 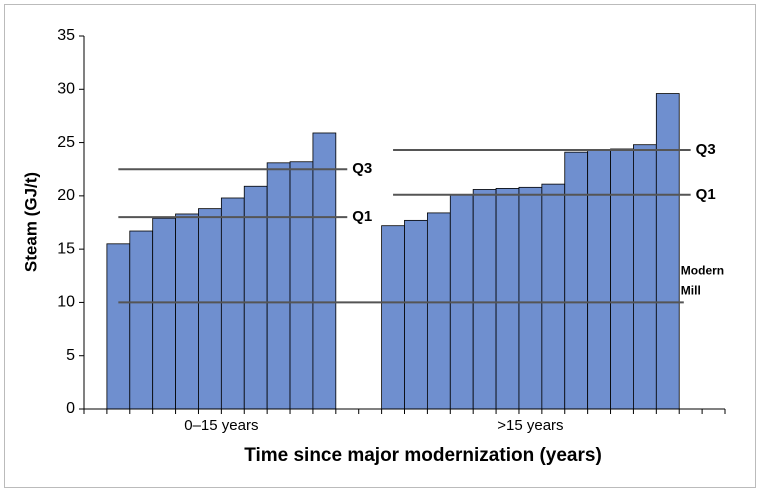 What do you see at coordinates (70, 408) in the screenshot?
I see `y-tick-label: 0` at bounding box center [70, 408].